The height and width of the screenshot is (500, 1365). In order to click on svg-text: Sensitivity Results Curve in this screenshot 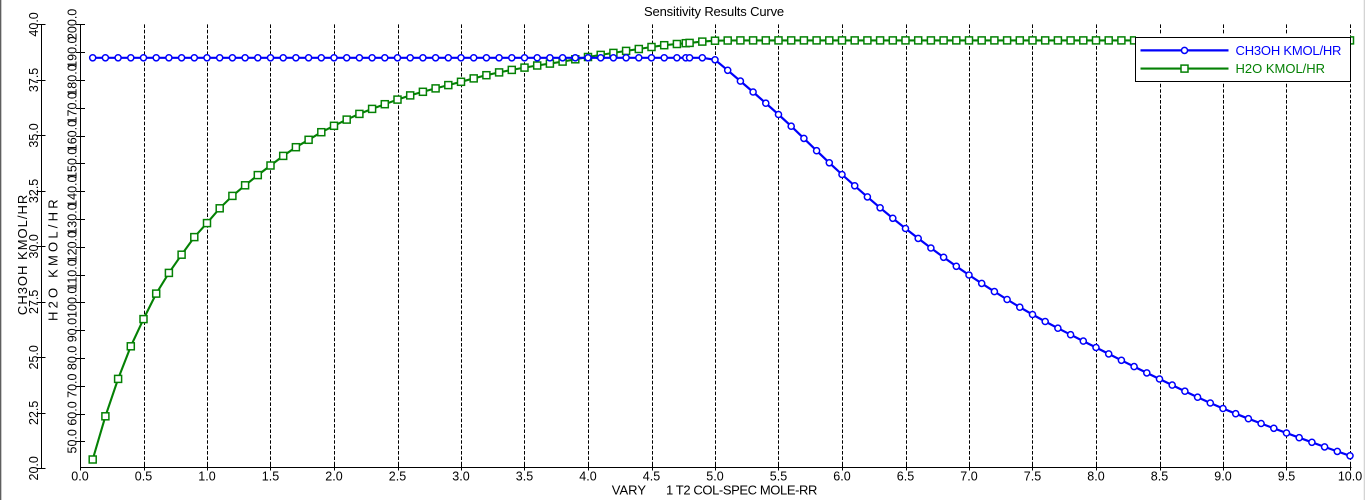, I will do `click(714, 11)`.